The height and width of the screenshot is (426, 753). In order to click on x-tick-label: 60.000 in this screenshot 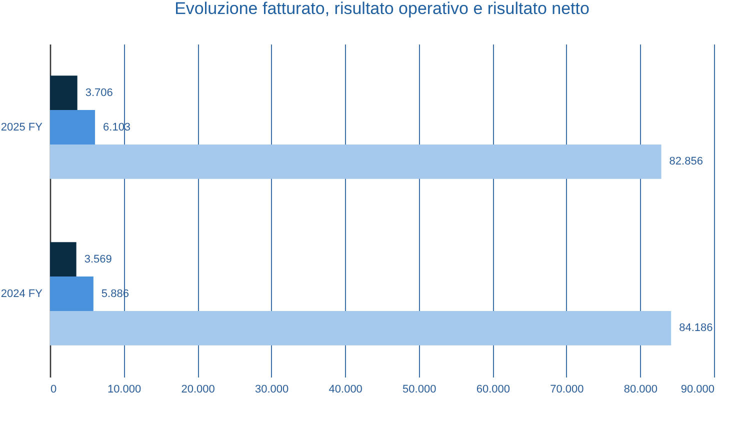, I will do `click(493, 390)`.